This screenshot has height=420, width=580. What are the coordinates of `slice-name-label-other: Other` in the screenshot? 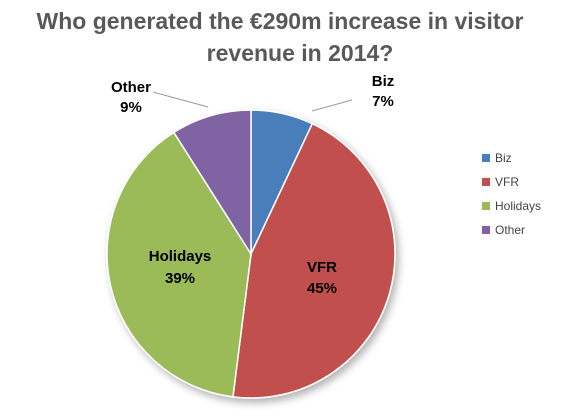 It's located at (131, 87).